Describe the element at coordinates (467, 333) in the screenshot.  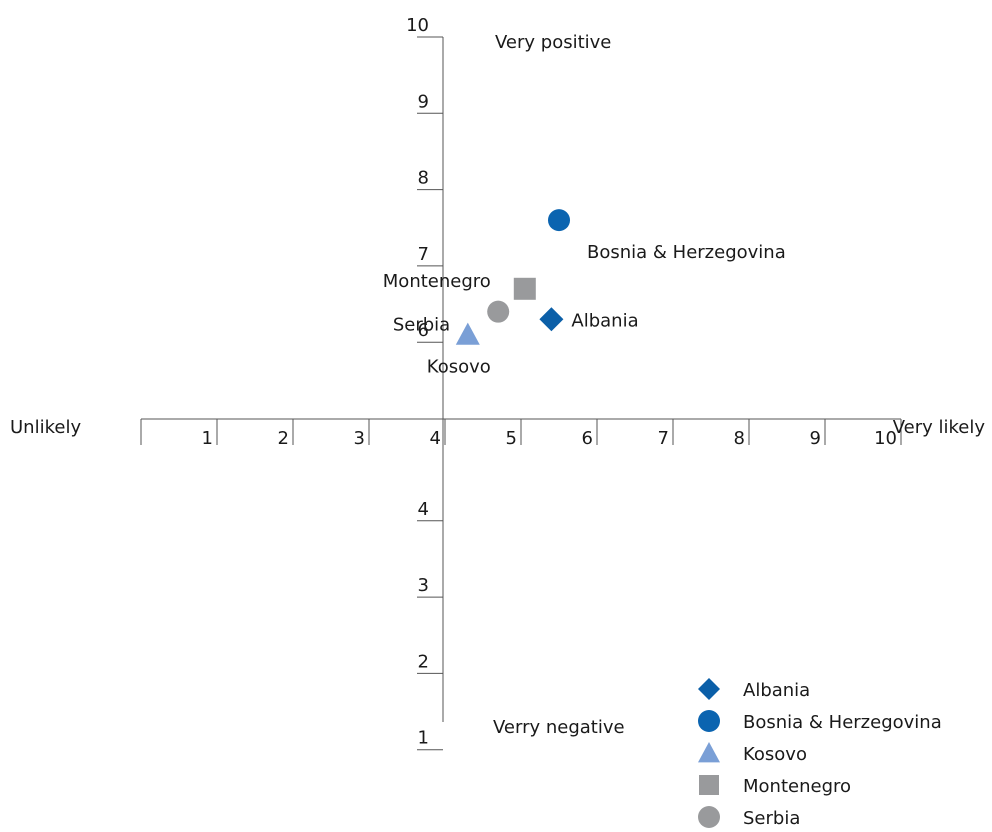
I see `point-kosovo` at that location.